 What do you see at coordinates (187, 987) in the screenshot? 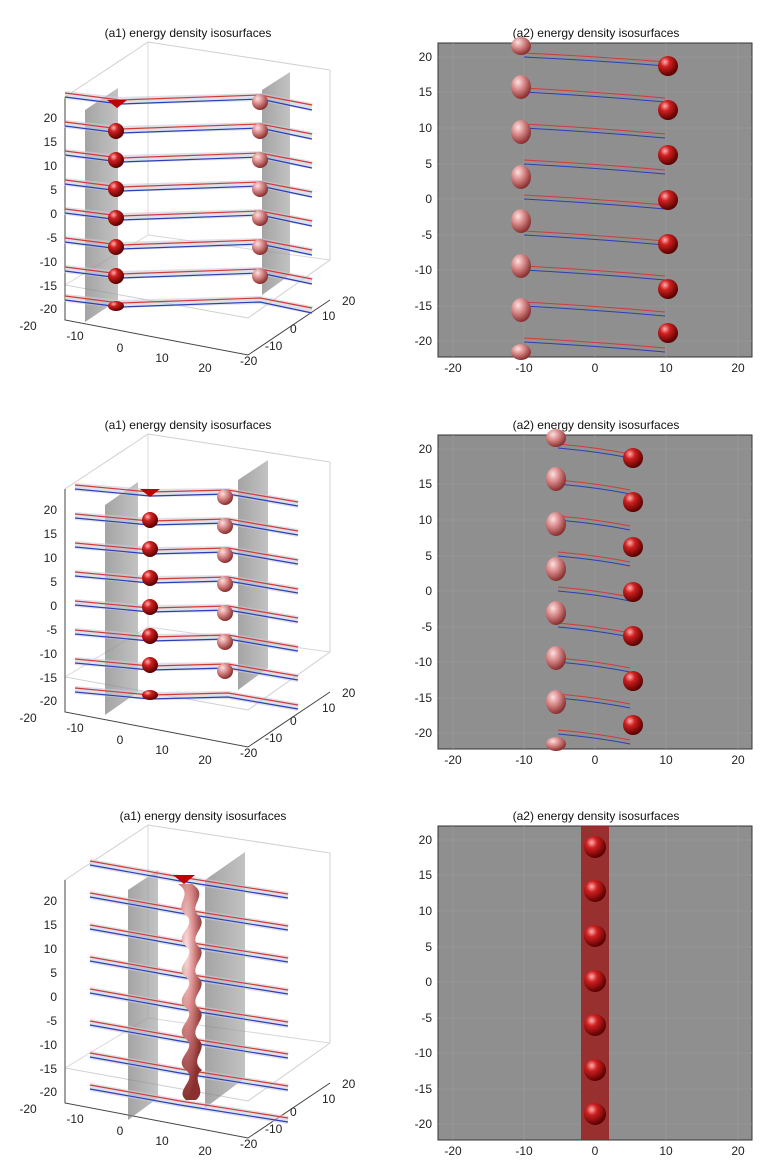
I see `bead-chain-merged` at bounding box center [187, 987].